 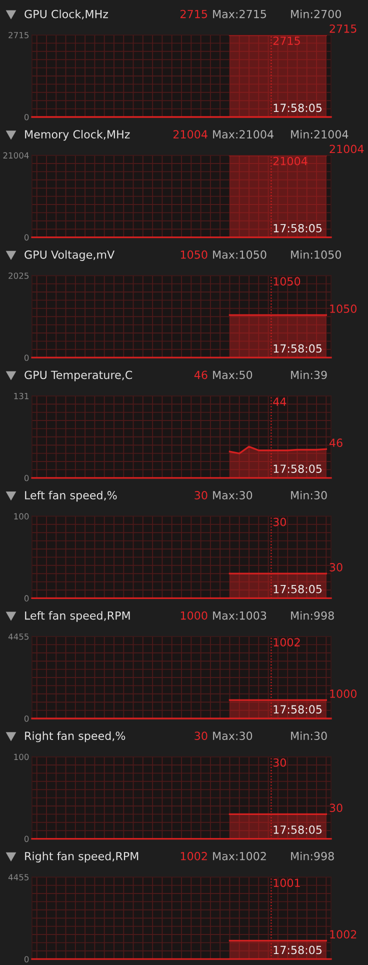 I want to click on text: 1000, so click(x=194, y=615).